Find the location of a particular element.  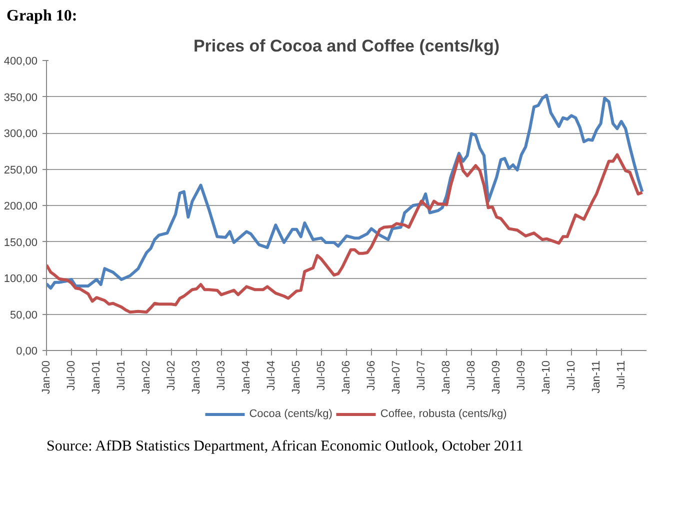

x-tick-label: Jul-08 is located at coordinates (471, 375).